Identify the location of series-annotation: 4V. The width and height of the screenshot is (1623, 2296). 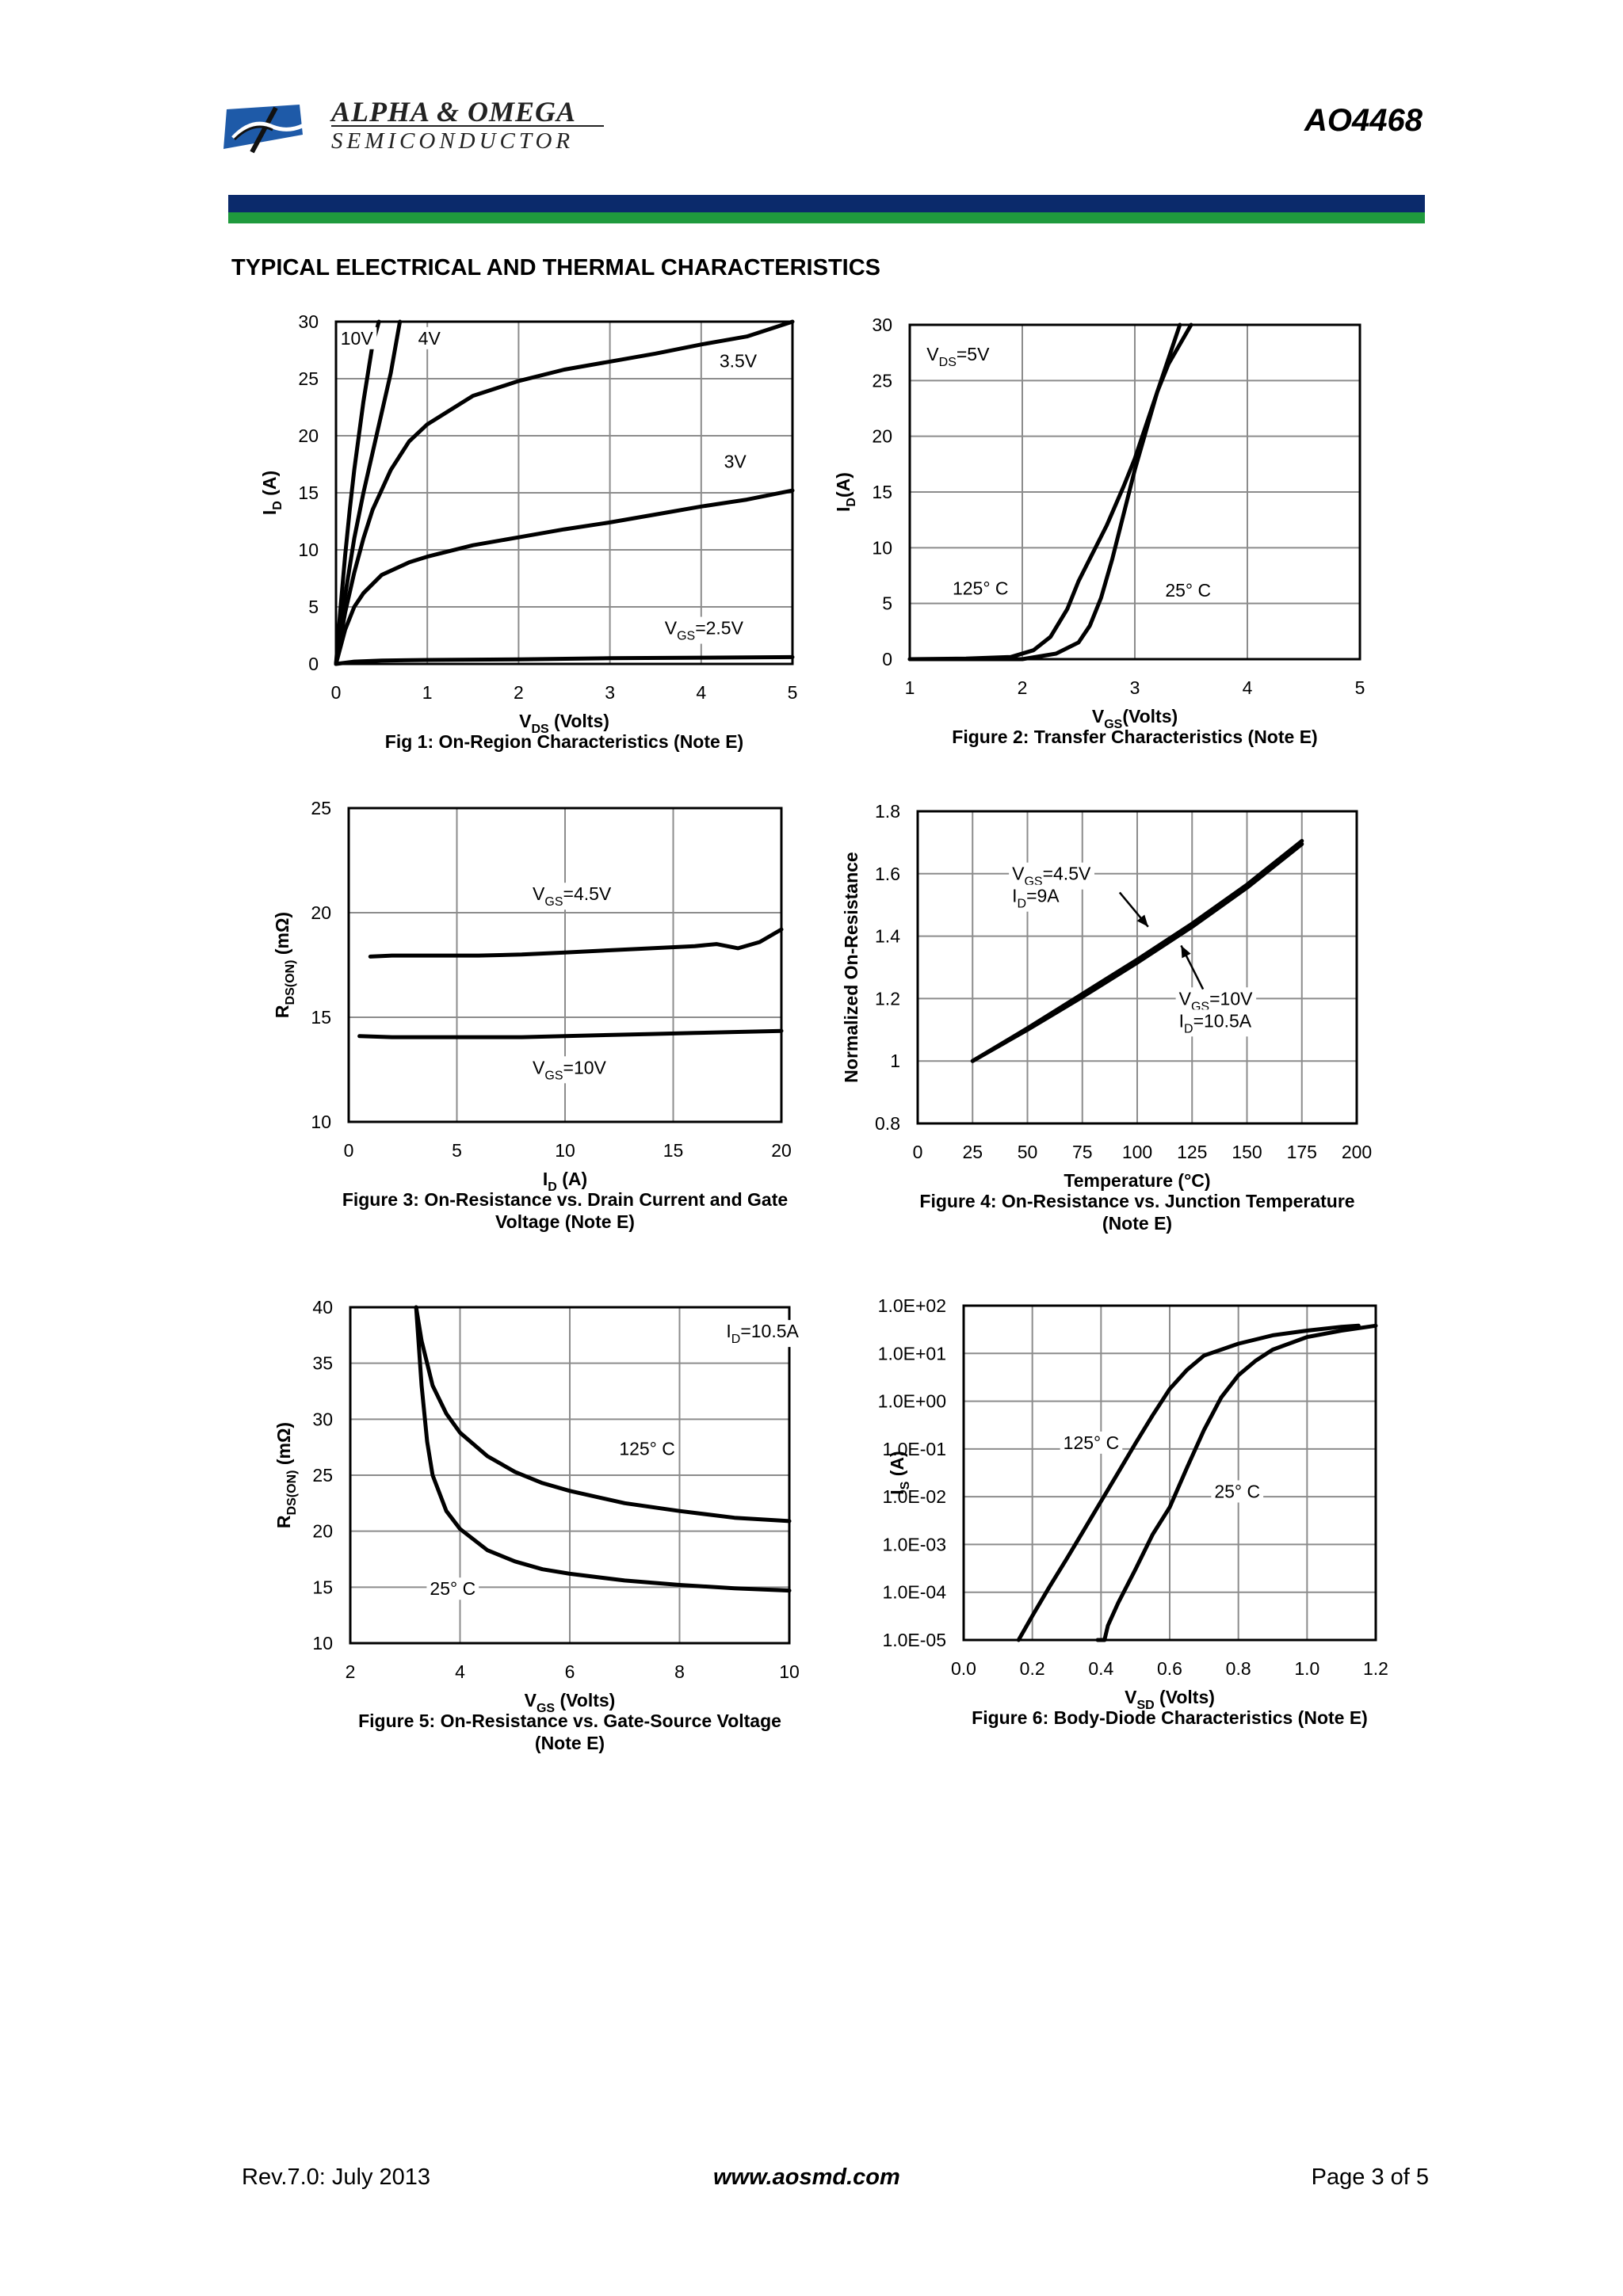
(430, 338).